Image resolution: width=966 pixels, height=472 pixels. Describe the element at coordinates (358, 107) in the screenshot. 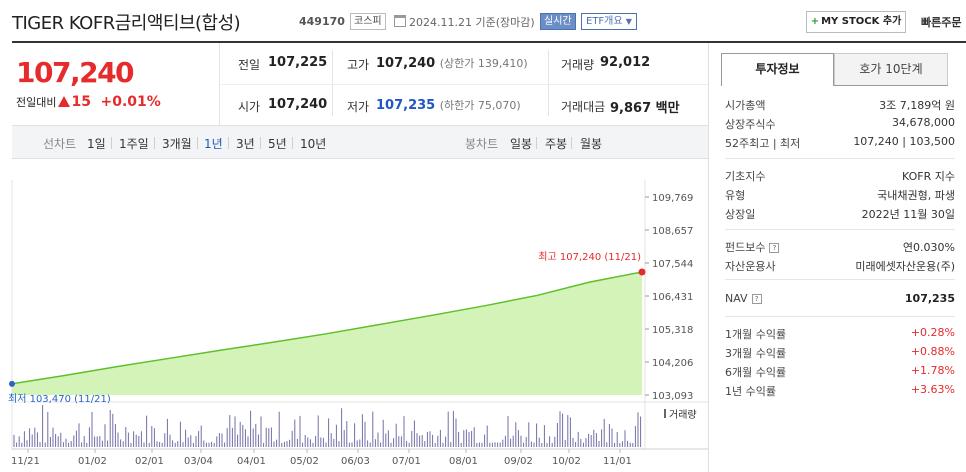

I see `low-label: 저가` at that location.